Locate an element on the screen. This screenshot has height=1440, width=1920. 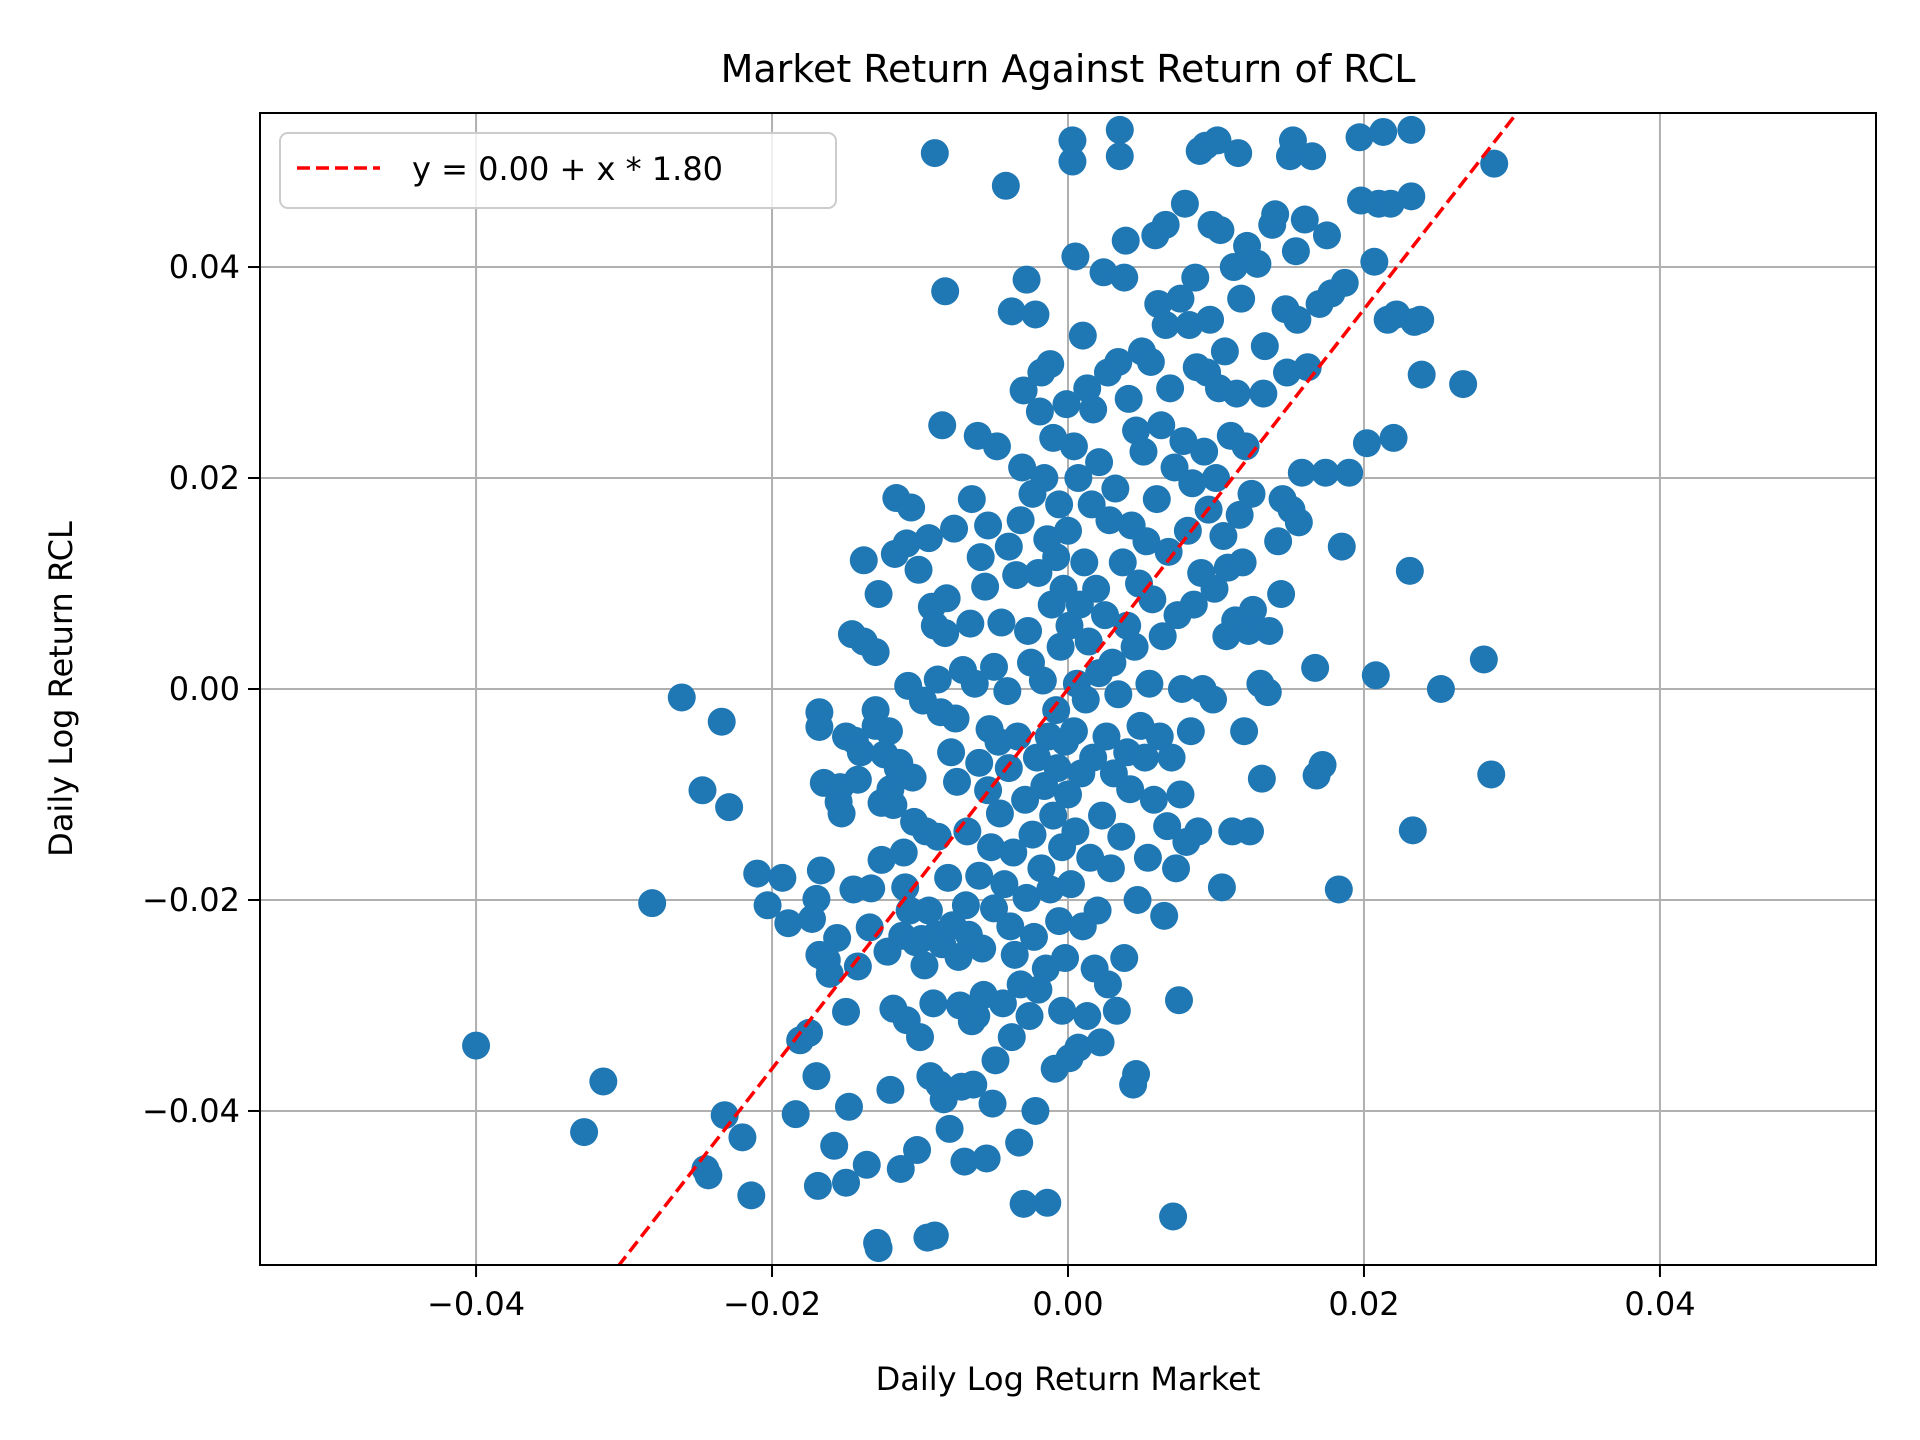
x-axis-label: Daily Log Return Market is located at coordinates (1068, 1379).